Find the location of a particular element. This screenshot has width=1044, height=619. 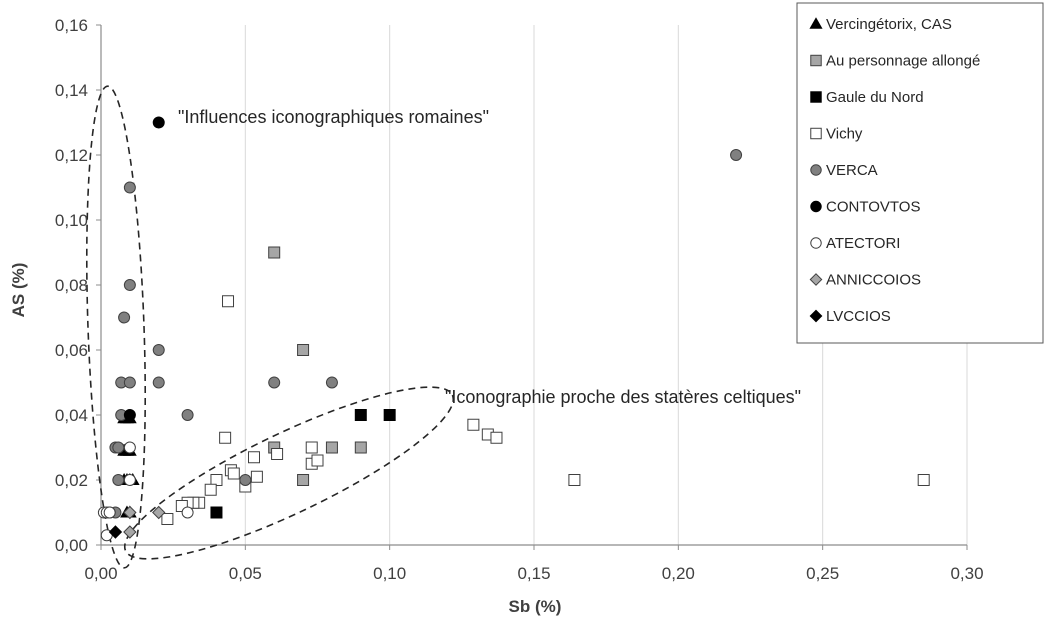

legend-marker-verca is located at coordinates (816, 170).